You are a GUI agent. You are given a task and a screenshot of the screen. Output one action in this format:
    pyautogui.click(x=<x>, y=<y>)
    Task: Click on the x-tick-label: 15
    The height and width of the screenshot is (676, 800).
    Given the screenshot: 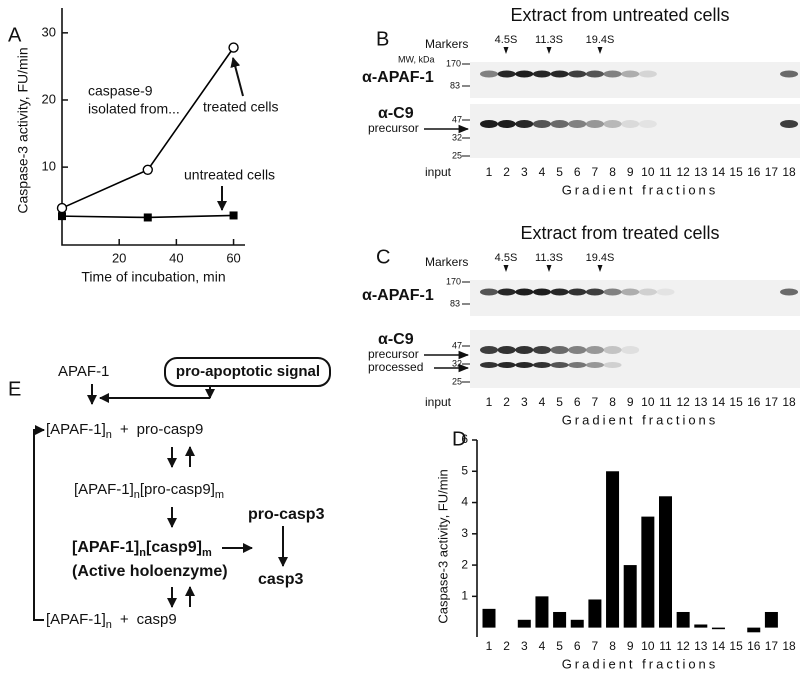 What is the action you would take?
    pyautogui.click(x=736, y=646)
    